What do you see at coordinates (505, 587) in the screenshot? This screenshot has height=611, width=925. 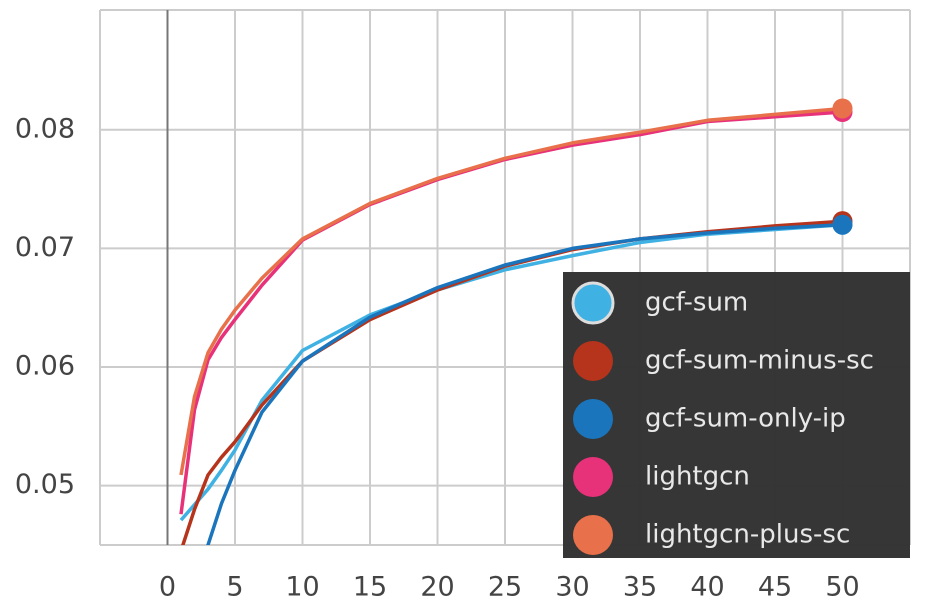 I see `x-tick-label: 25` at bounding box center [505, 587].